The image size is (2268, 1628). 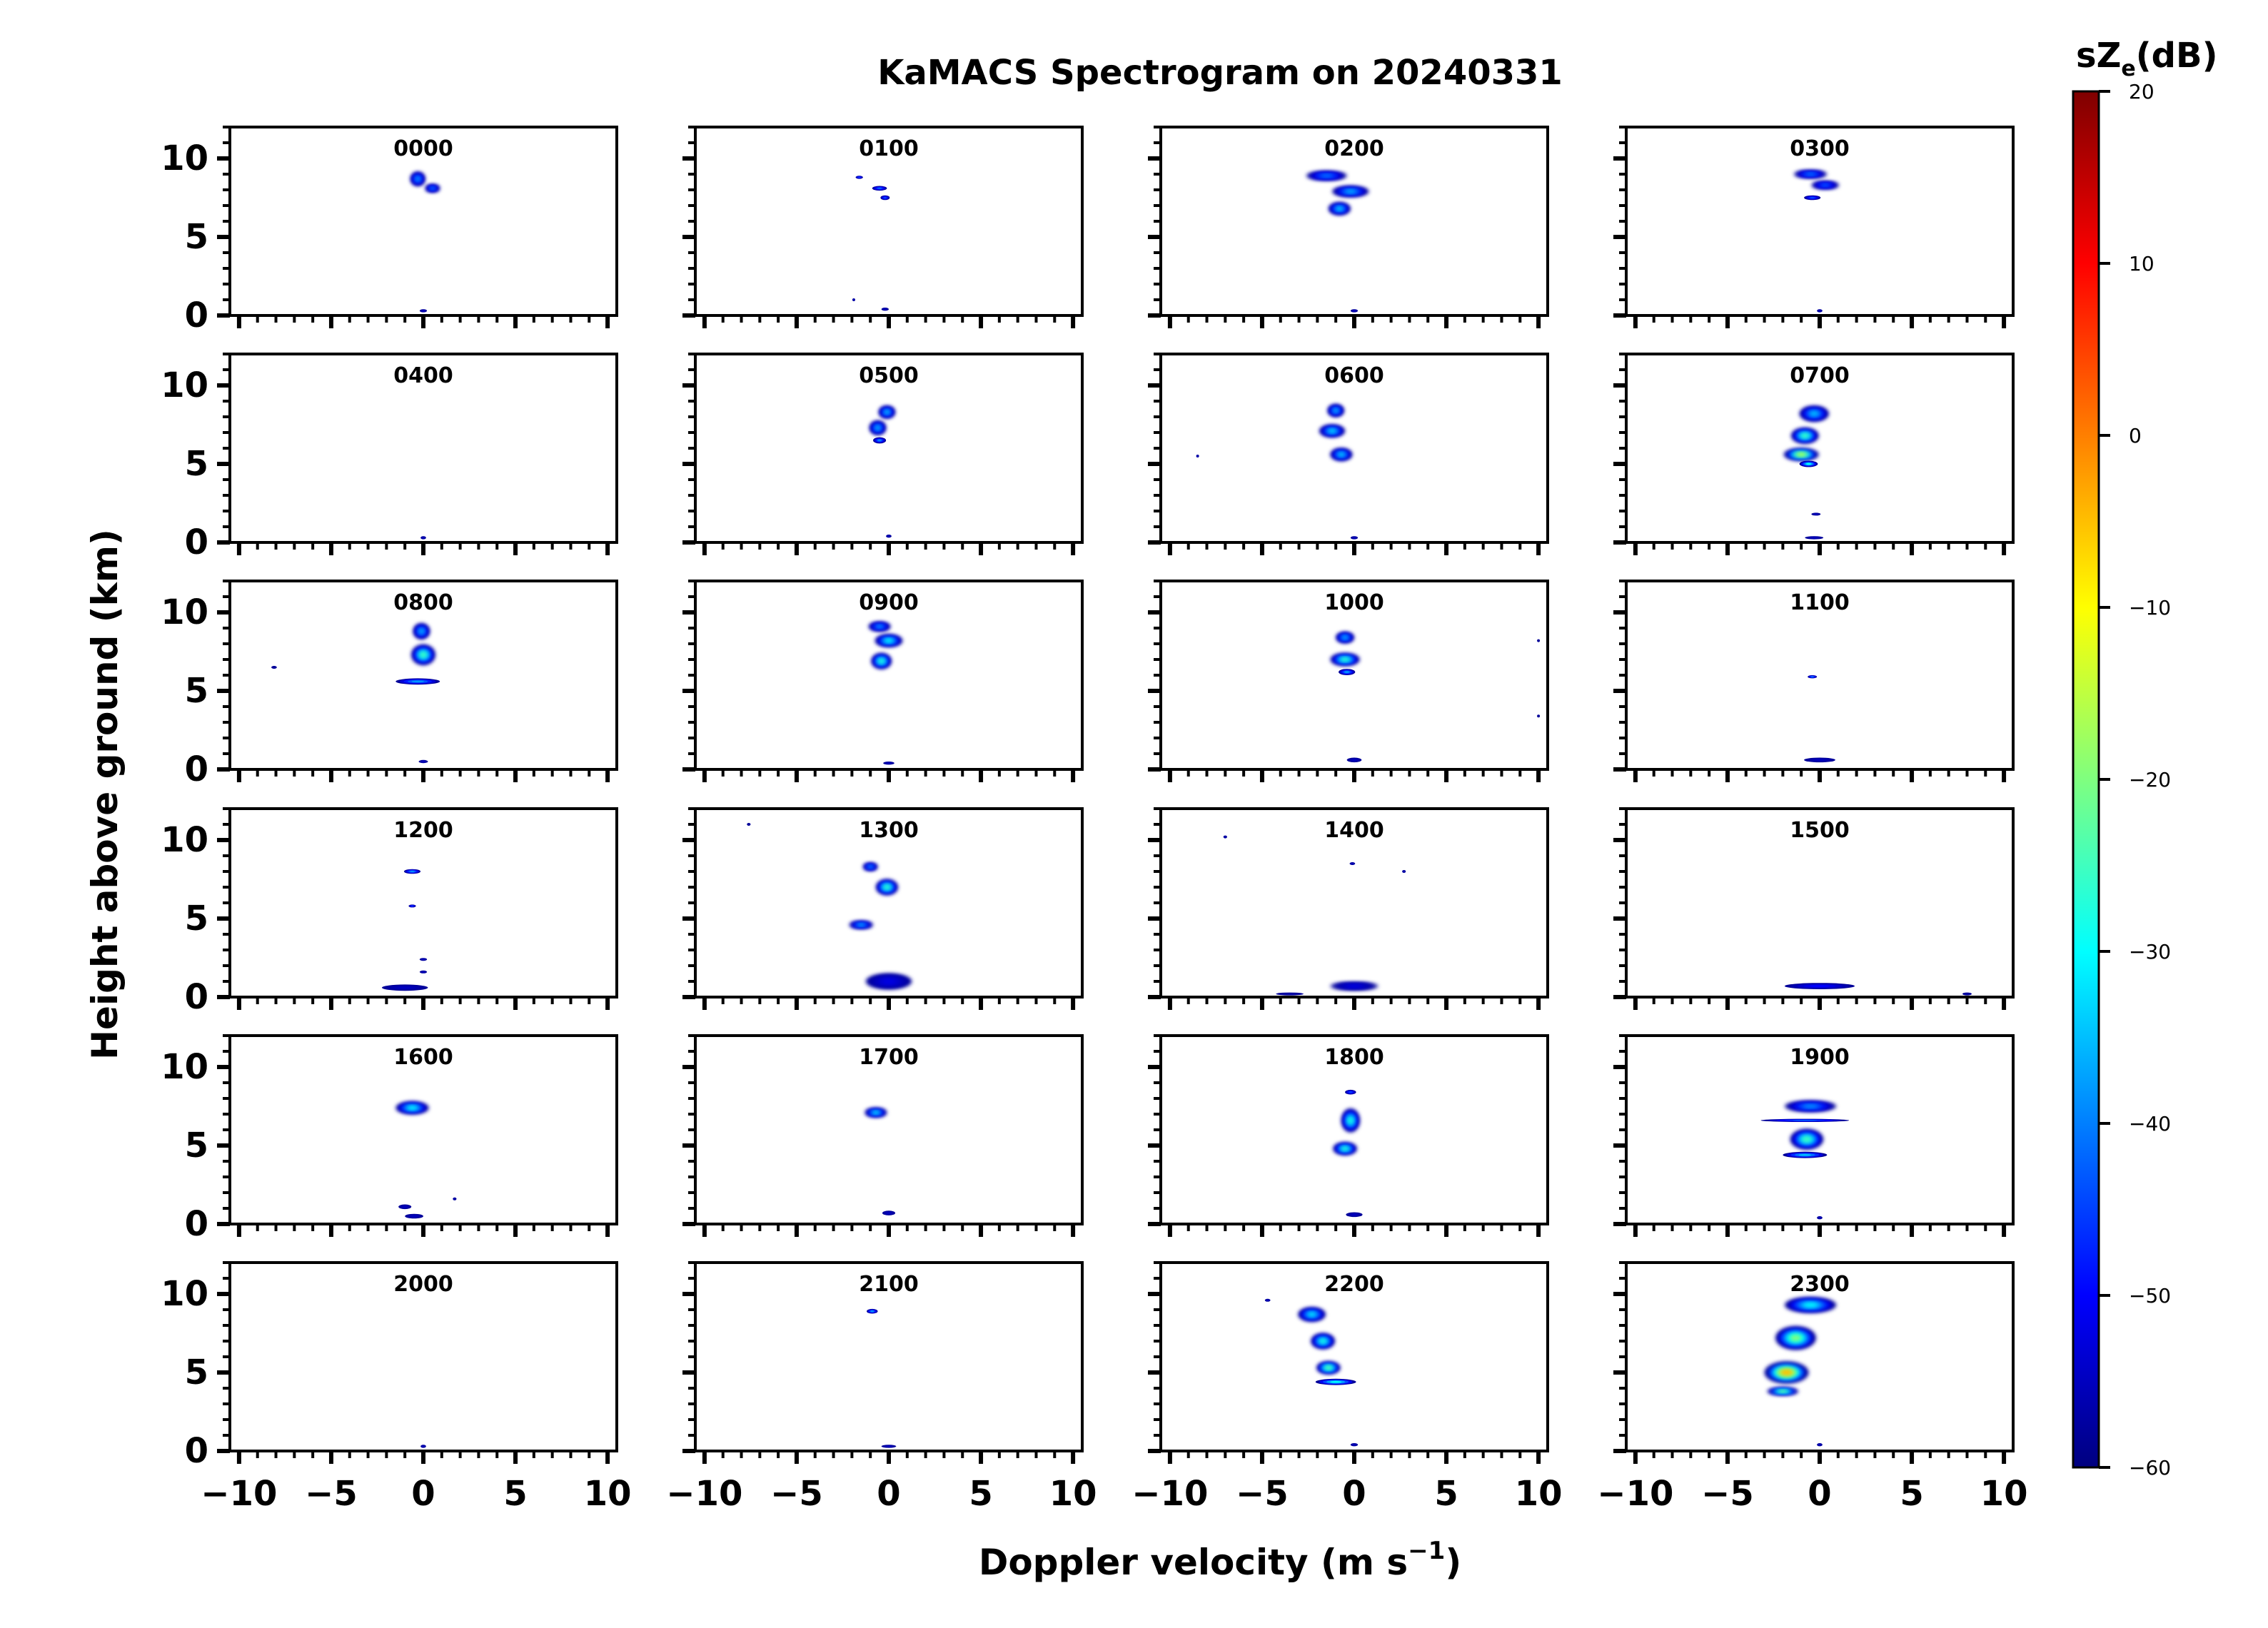 I want to click on panel-0200: 0200, so click(x=1348, y=227).